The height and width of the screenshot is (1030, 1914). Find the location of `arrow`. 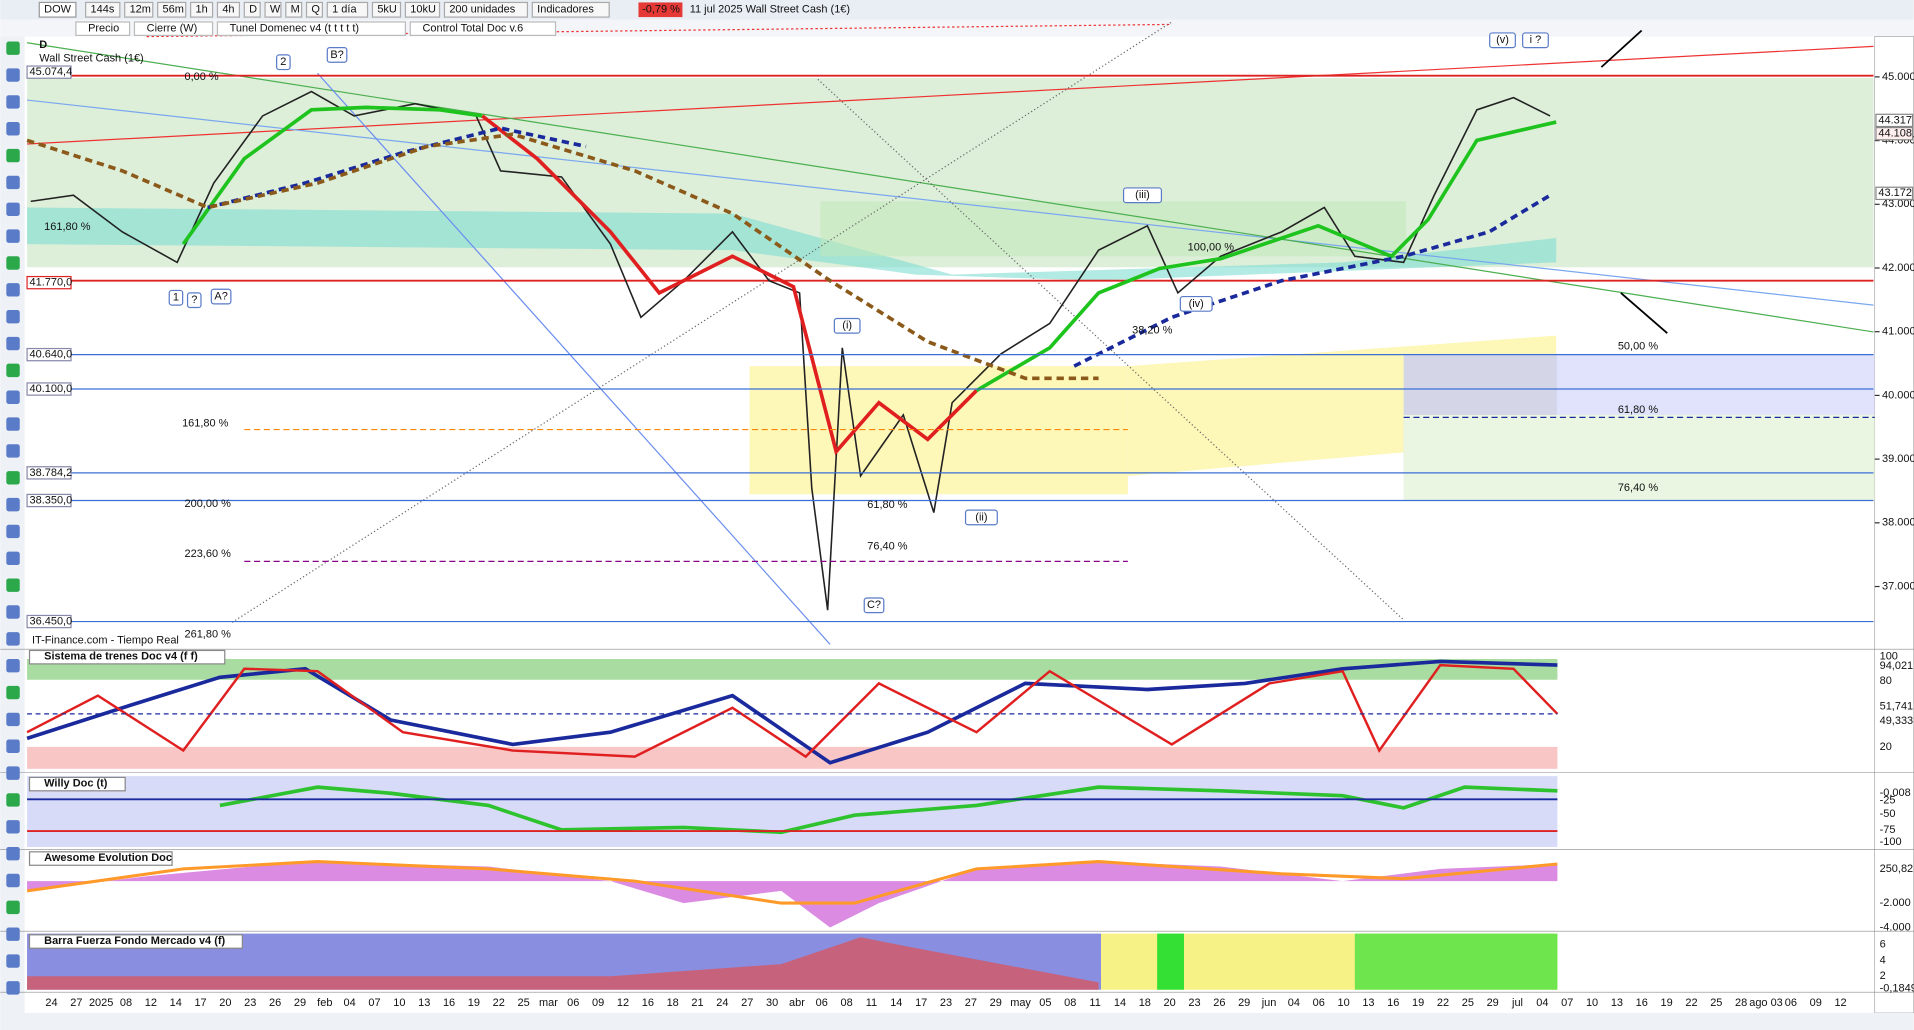

arrow is located at coordinates (1644, 313).